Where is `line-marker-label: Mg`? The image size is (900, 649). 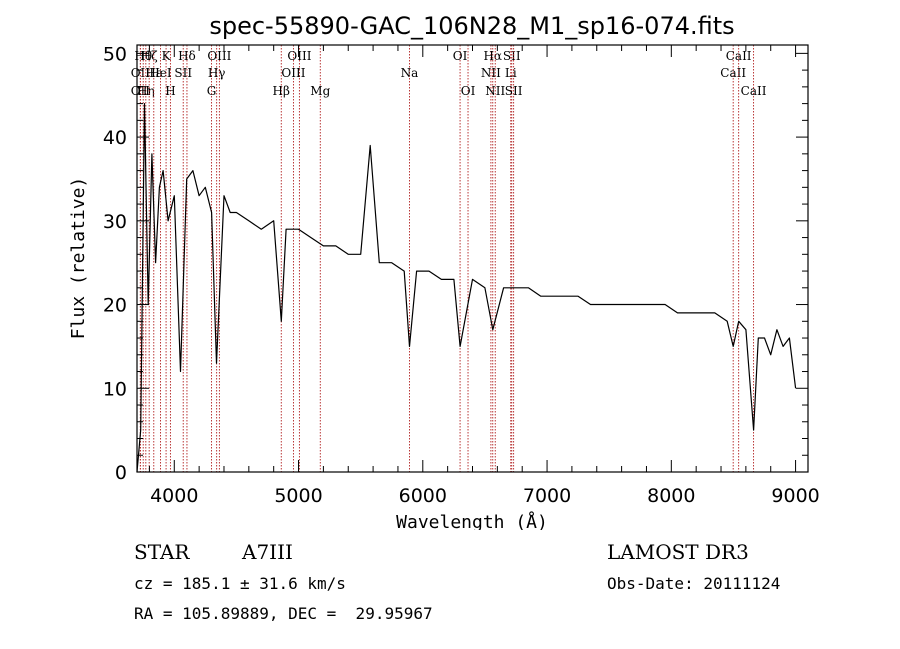
line-marker-label: Mg is located at coordinates (320, 91).